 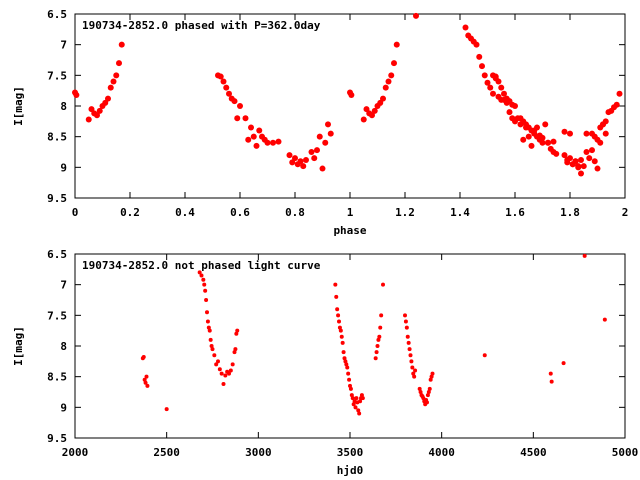 I want to click on unphased-x-axis-label: hjd0, so click(x=350, y=470).